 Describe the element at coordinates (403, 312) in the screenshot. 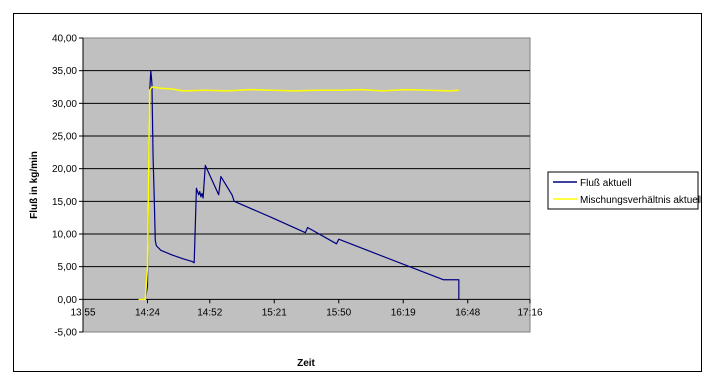

I see `x-tick-label: 16:19` at that location.